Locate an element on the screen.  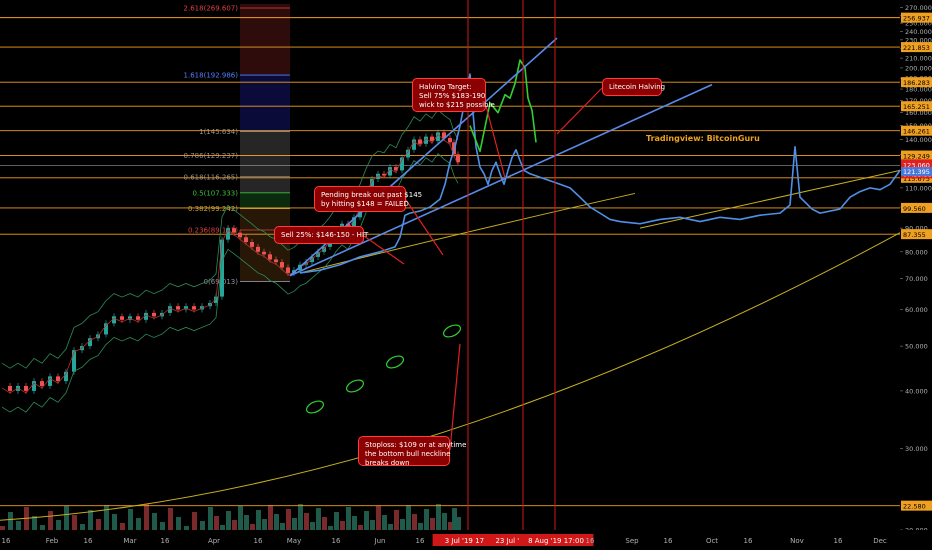
series-price-tag is located at coordinates (916, 172).